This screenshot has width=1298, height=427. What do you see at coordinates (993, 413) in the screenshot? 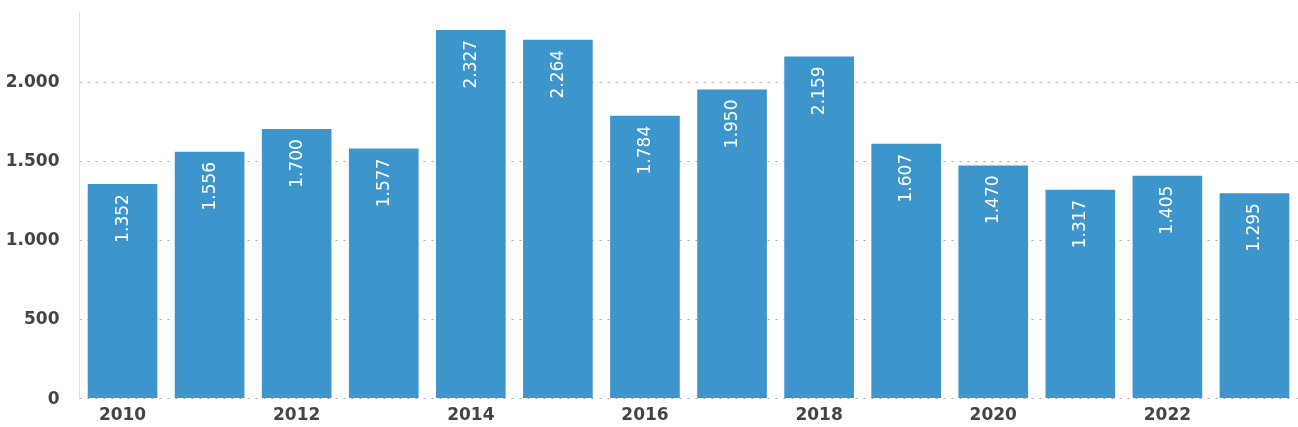
I see `x-tick-label: 2020` at bounding box center [993, 413].